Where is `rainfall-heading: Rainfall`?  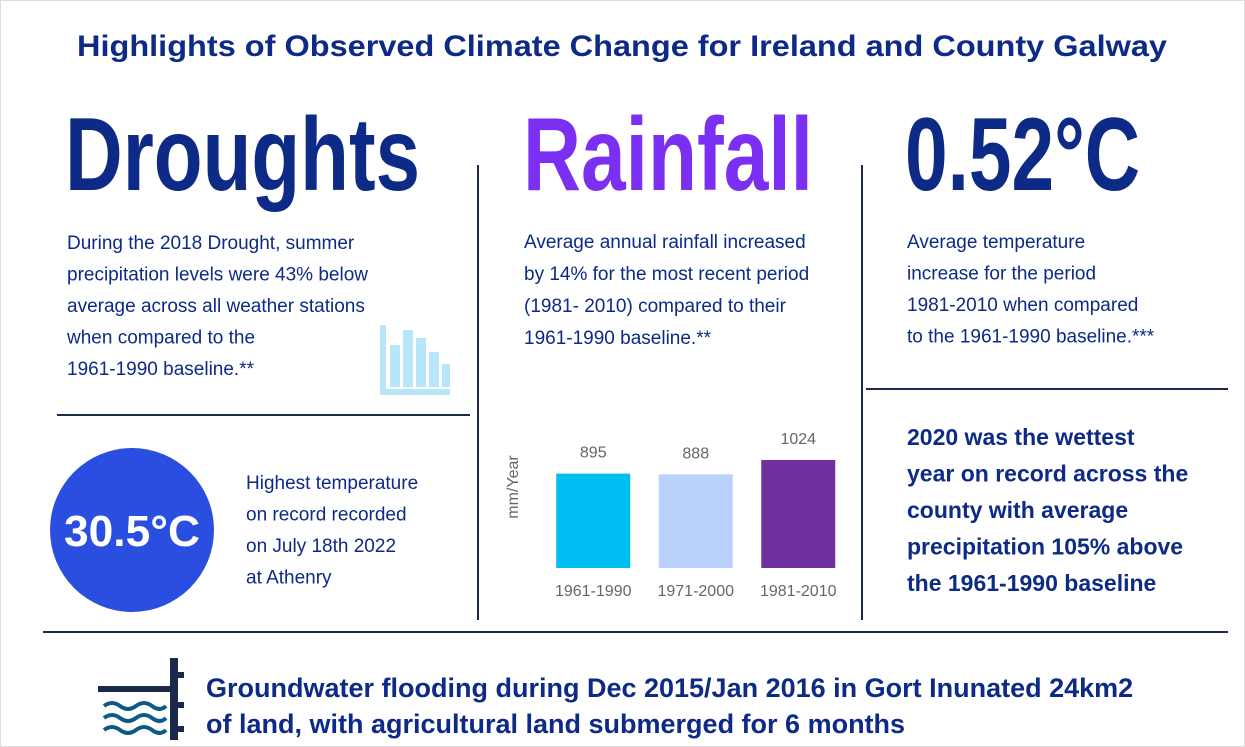
rainfall-heading: Rainfall is located at coordinates (668, 155).